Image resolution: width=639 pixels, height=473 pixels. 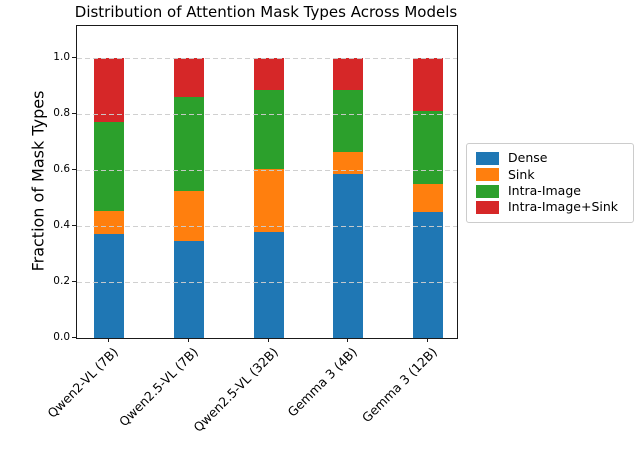 What do you see at coordinates (544, 190) in the screenshot?
I see `legend-label: Intra-Image` at bounding box center [544, 190].